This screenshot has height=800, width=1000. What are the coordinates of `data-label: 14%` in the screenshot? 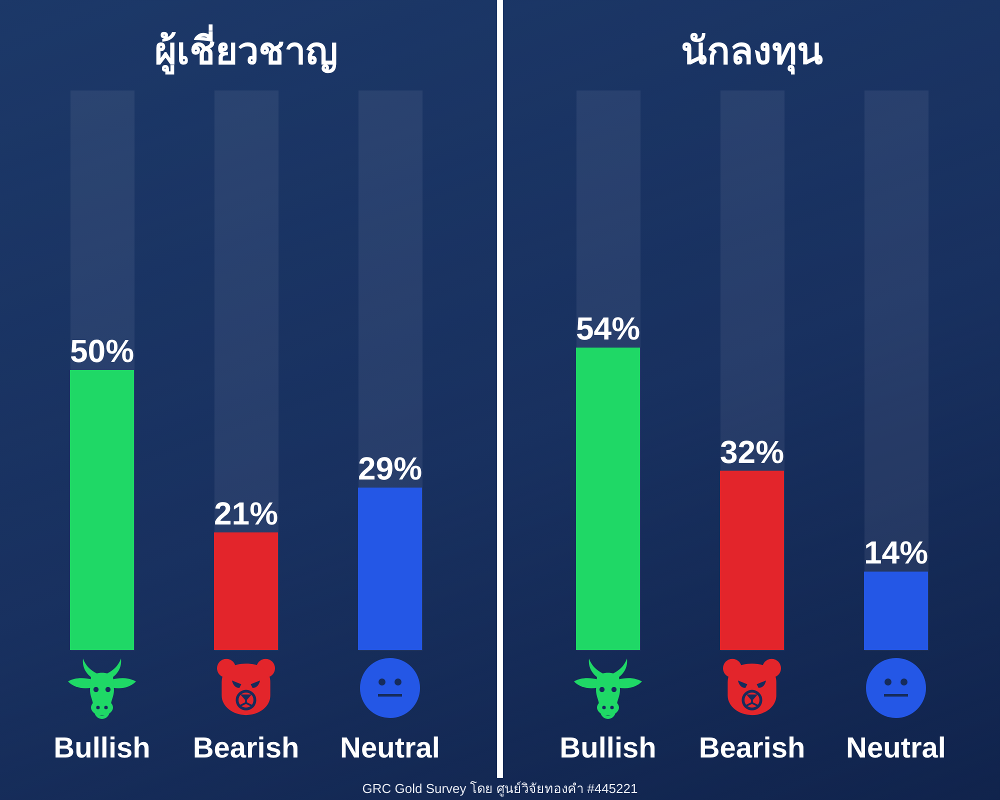 It's located at (896, 552).